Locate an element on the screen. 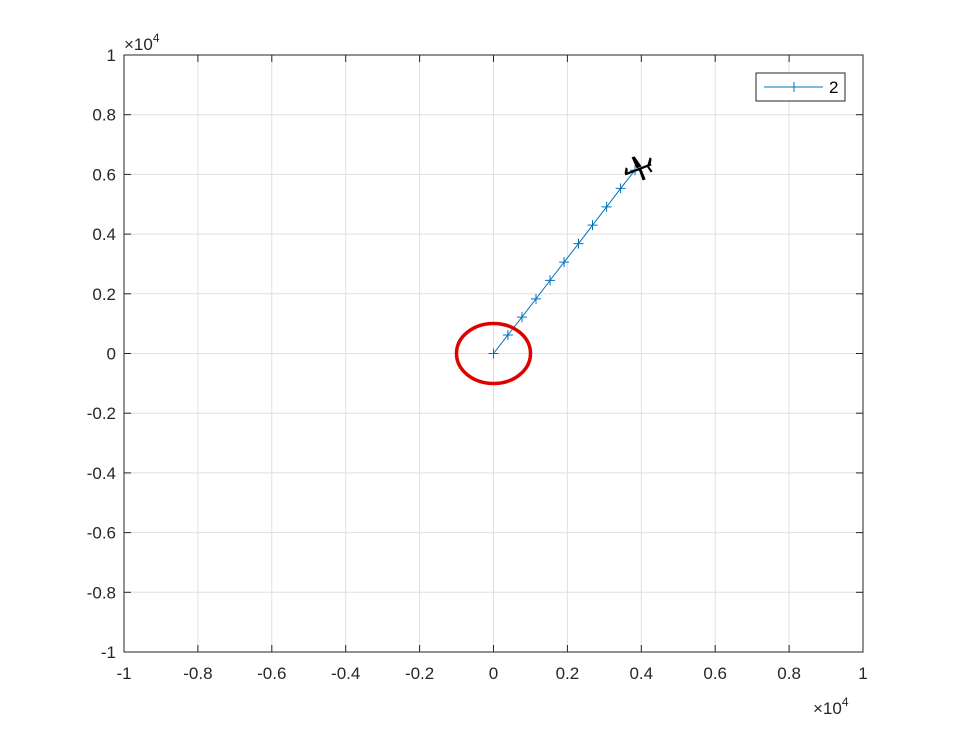  legend-marker is located at coordinates (794, 87).